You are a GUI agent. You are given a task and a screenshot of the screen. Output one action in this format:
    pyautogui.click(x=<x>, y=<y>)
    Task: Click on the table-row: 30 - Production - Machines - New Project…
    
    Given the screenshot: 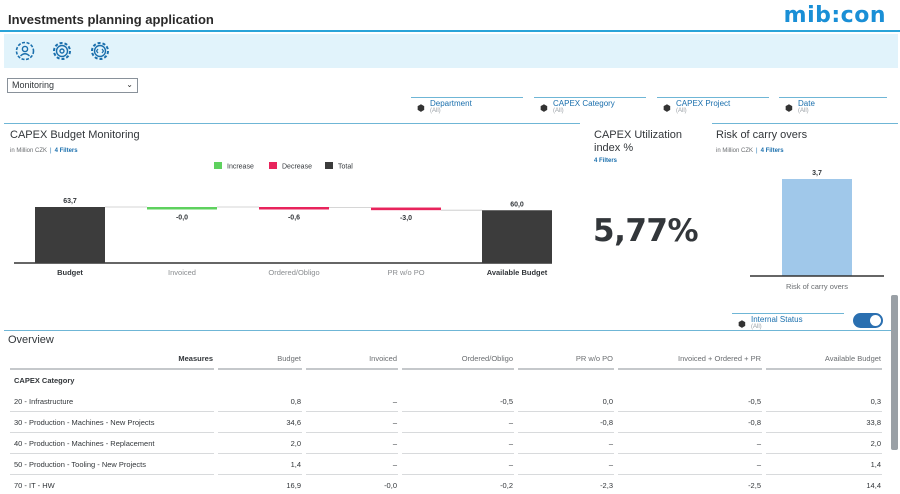 What is the action you would take?
    pyautogui.click(x=446, y=422)
    